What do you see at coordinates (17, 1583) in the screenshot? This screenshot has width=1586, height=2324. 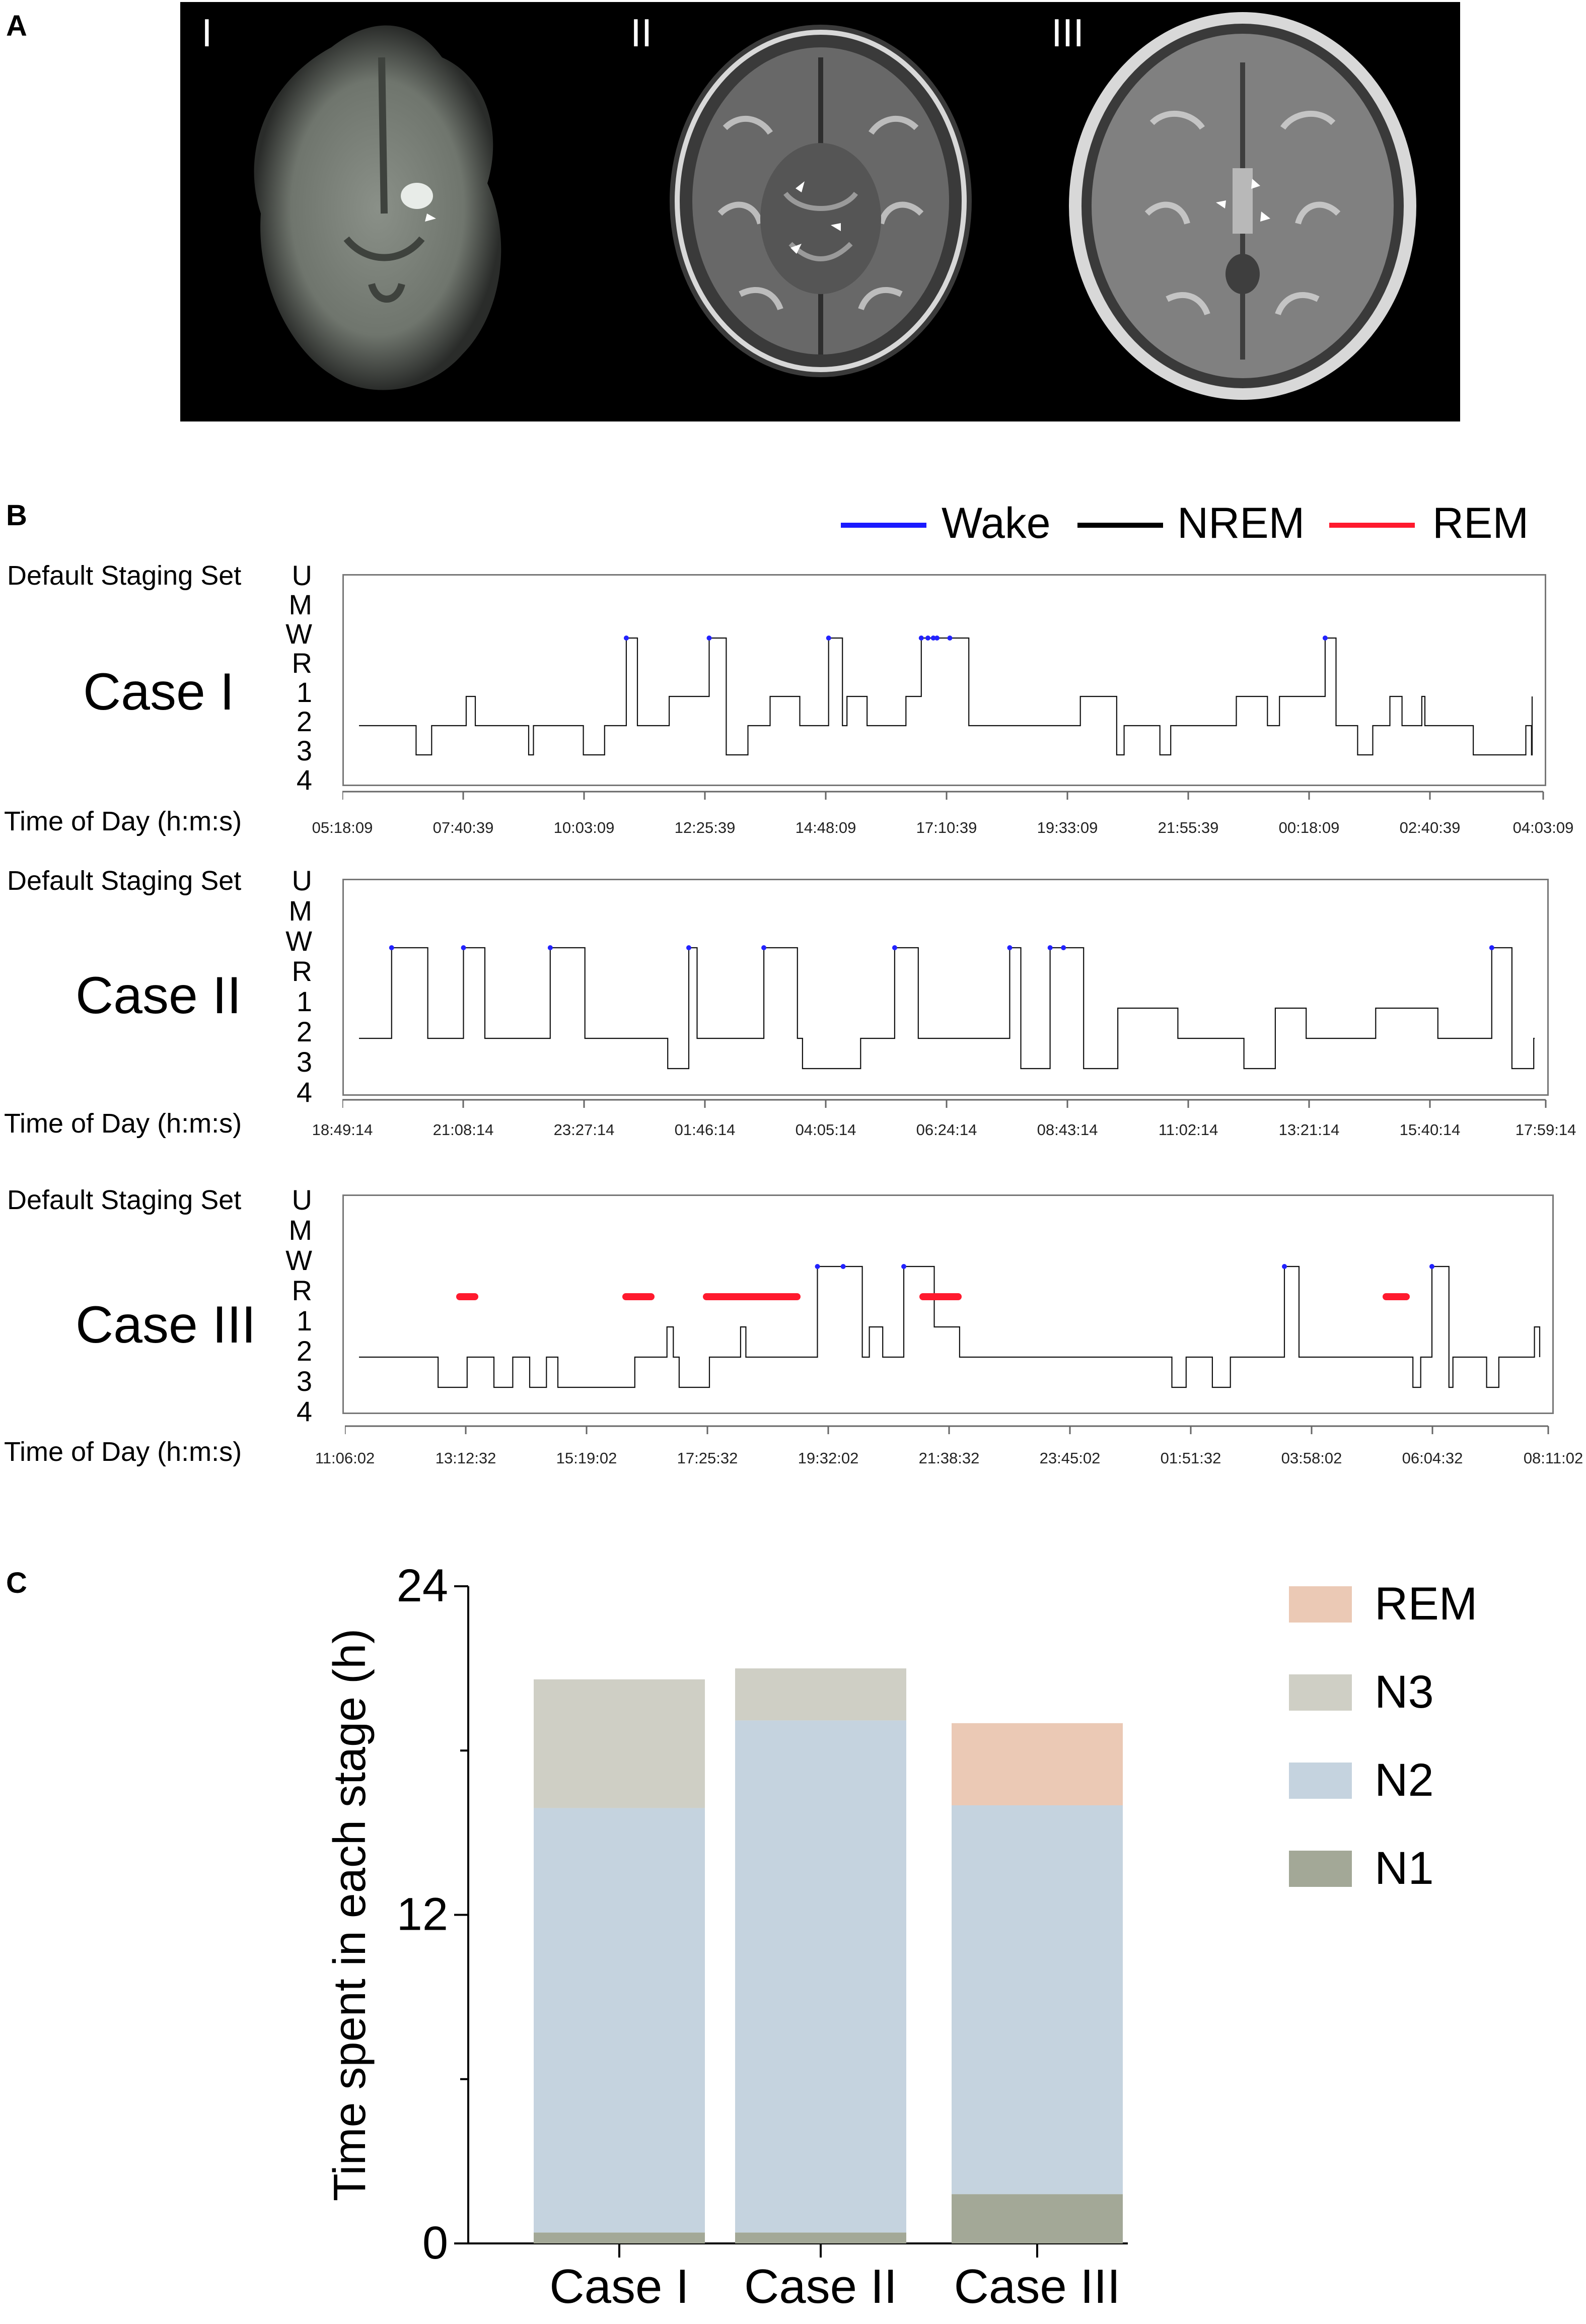 I see `panel-c-label: C` at bounding box center [17, 1583].